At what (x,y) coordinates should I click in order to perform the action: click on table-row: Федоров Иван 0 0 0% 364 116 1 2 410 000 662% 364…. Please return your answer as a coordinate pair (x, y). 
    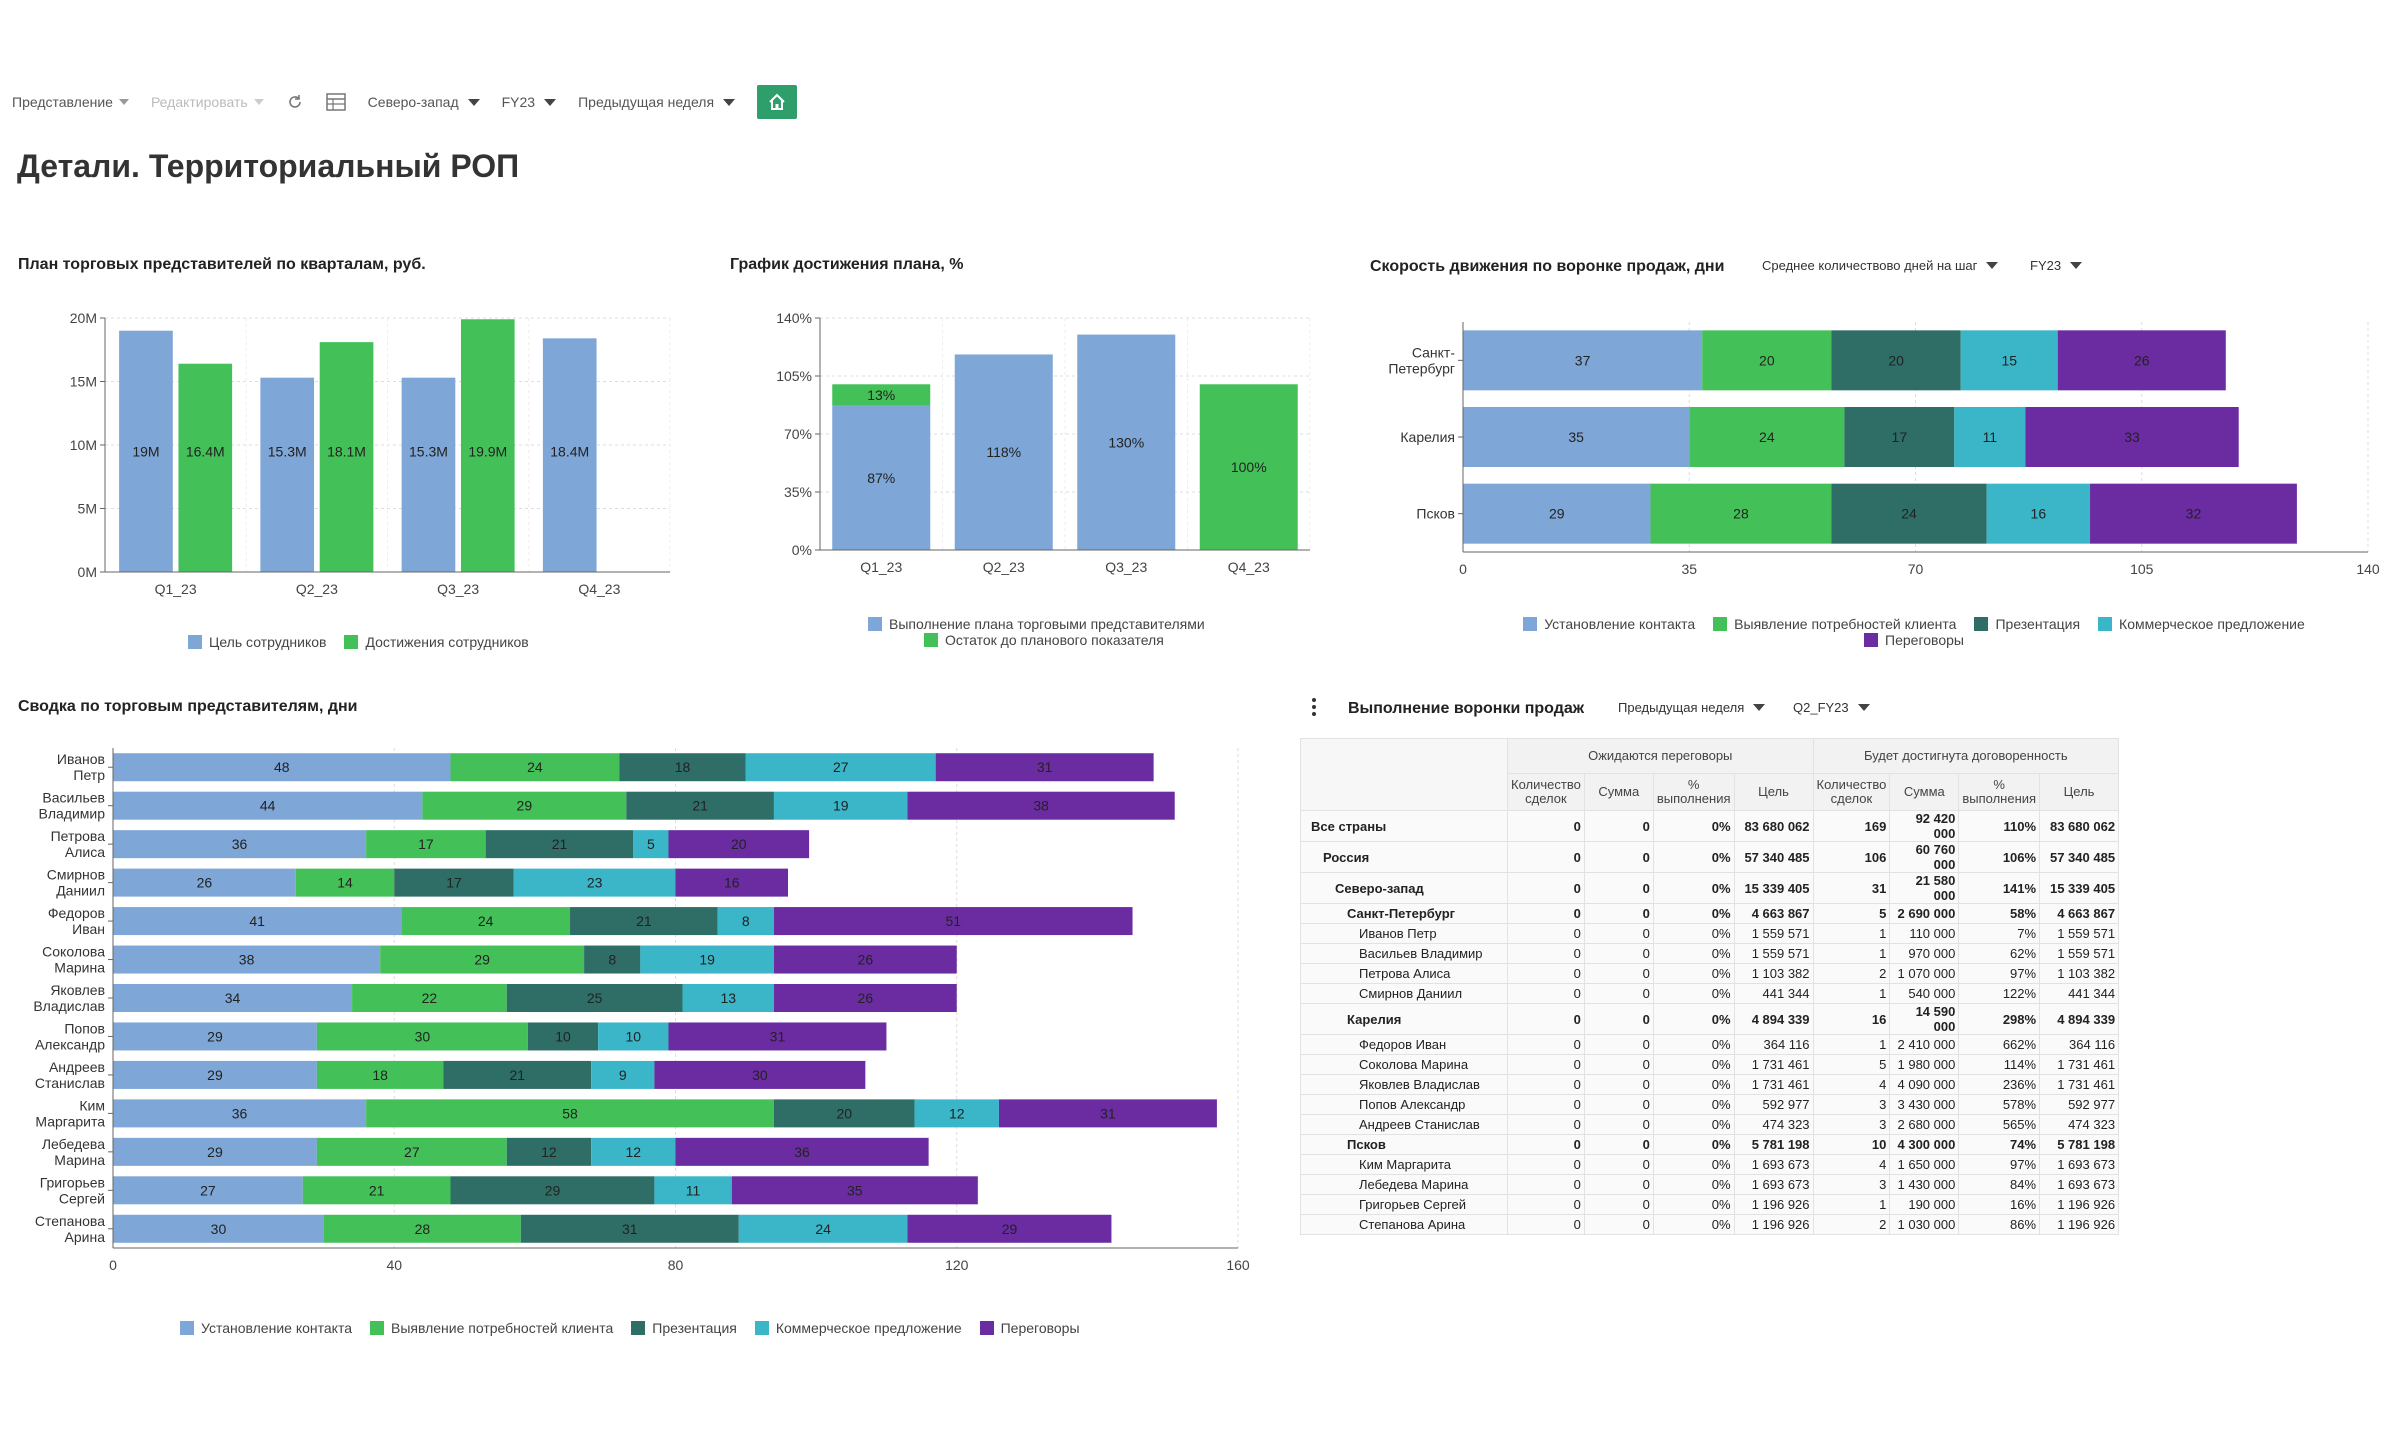
    Looking at the image, I should click on (1710, 1044).